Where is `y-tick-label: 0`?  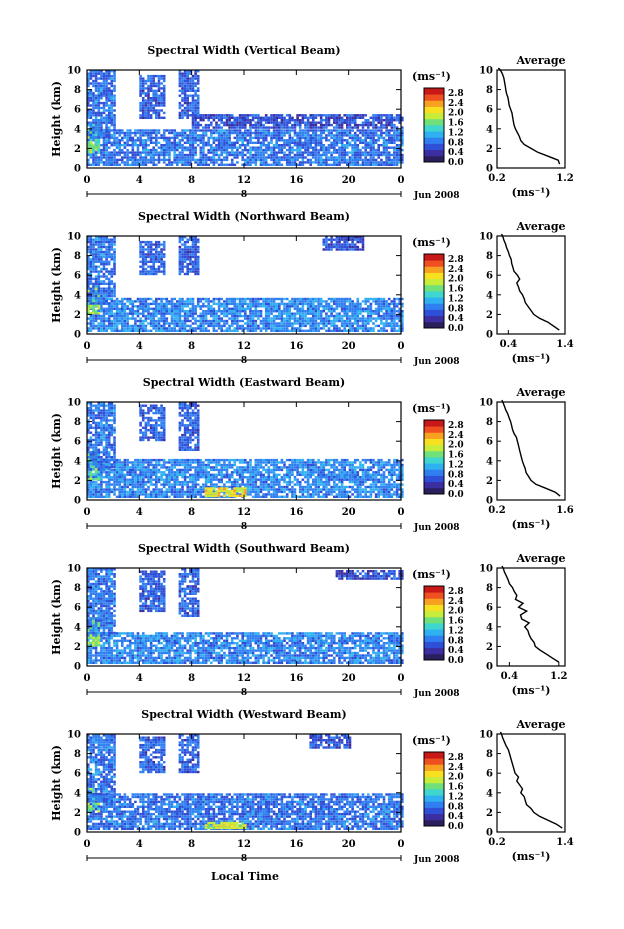
y-tick-label: 0 is located at coordinates (77, 335).